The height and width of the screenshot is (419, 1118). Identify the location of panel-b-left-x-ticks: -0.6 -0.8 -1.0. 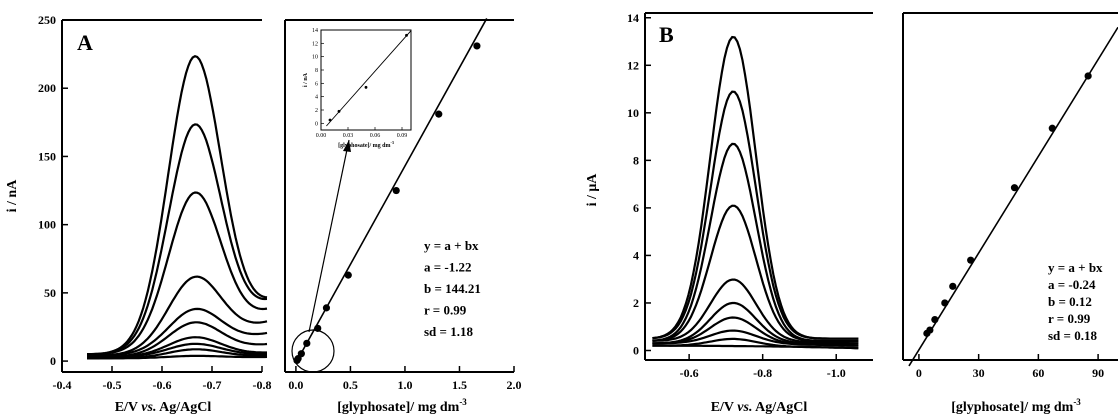
(763, 367).